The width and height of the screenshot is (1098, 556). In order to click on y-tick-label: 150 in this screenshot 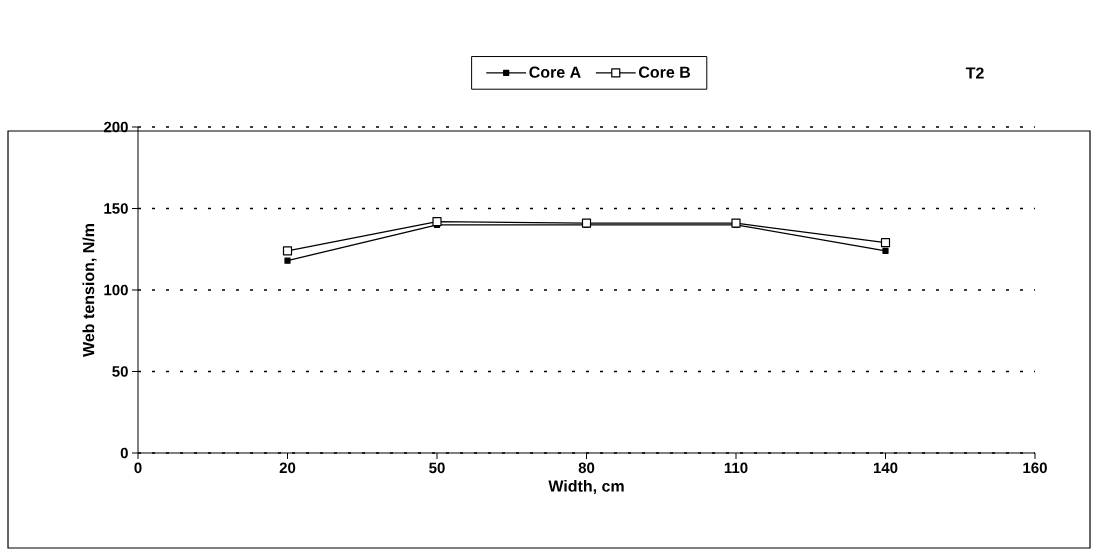, I will do `click(116, 208)`.